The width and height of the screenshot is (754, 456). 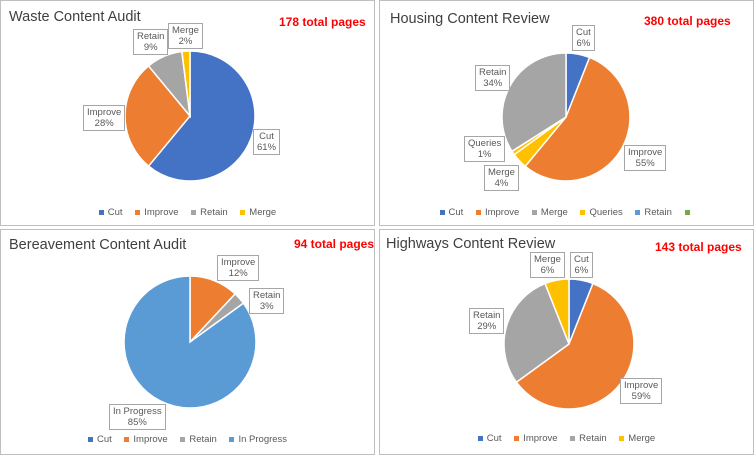 What do you see at coordinates (484, 154) in the screenshot?
I see `slice-percent: 1%` at bounding box center [484, 154].